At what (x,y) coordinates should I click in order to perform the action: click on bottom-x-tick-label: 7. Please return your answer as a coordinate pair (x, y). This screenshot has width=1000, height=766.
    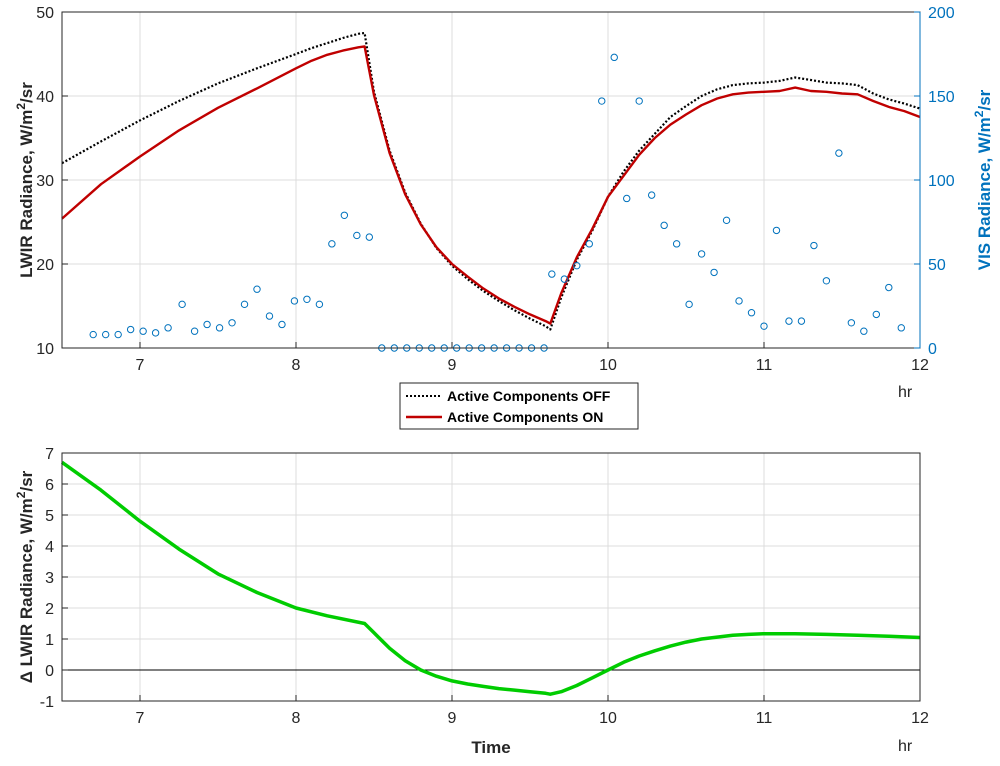
    Looking at the image, I should click on (140, 718).